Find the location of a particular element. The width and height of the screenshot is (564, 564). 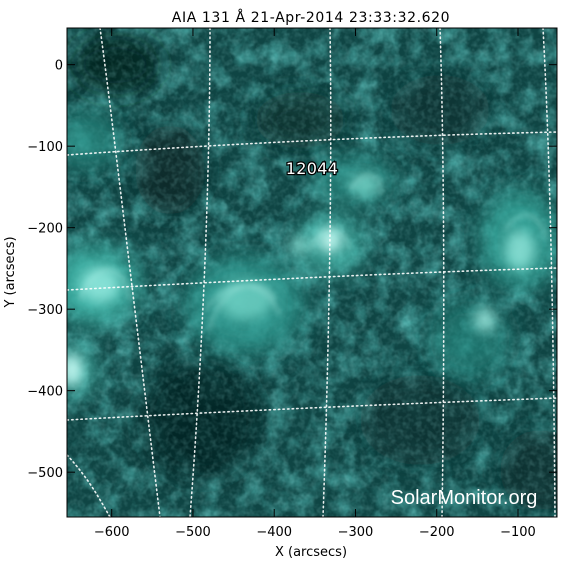

x-tick-label: −600 is located at coordinates (112, 532).